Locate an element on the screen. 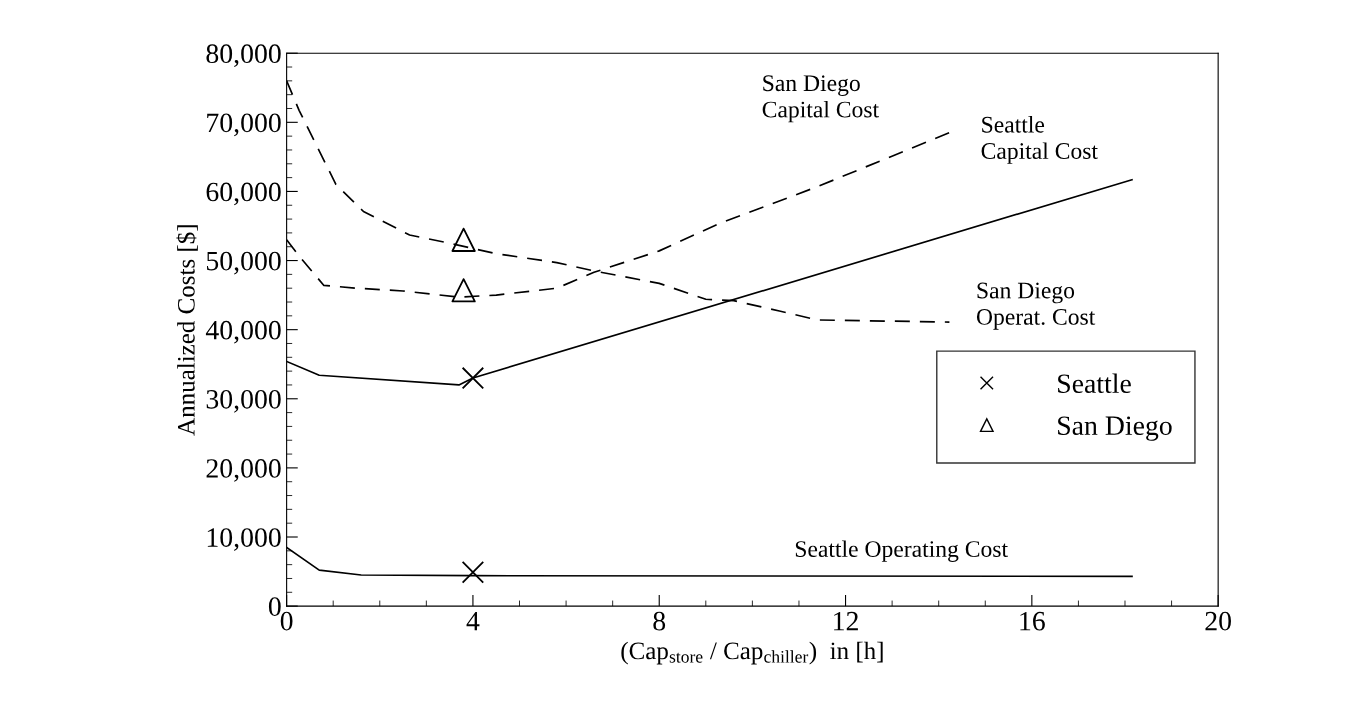 Image resolution: width=1352 pixels, height=719 pixels. x-tick-label: 8 is located at coordinates (659, 621).